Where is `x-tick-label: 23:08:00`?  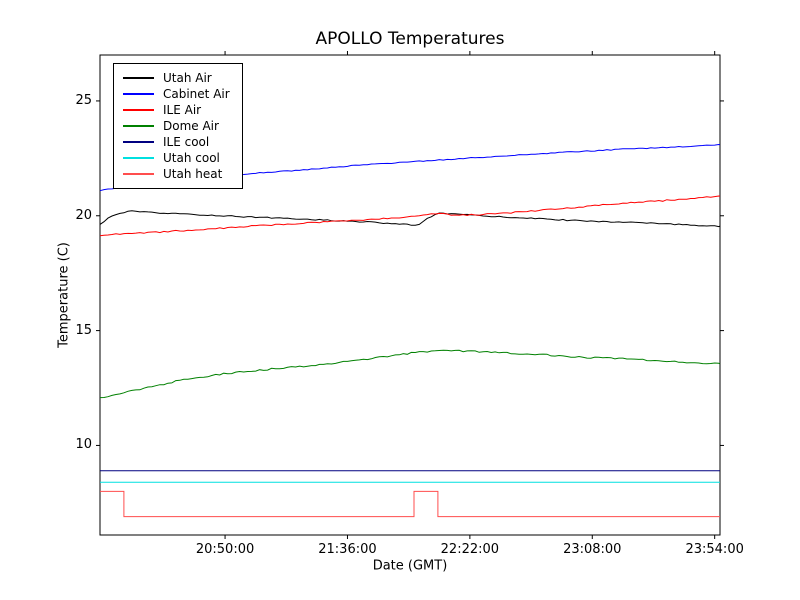
x-tick-label: 23:08:00 is located at coordinates (592, 549).